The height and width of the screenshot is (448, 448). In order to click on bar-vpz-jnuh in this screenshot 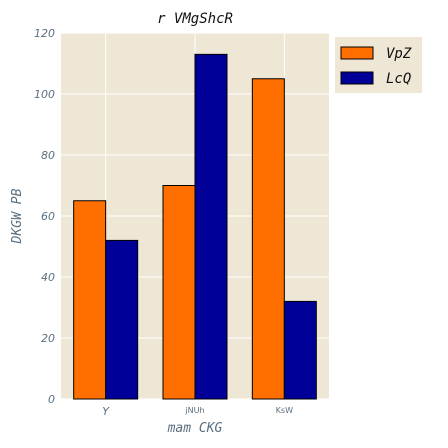, I will do `click(179, 292)`.